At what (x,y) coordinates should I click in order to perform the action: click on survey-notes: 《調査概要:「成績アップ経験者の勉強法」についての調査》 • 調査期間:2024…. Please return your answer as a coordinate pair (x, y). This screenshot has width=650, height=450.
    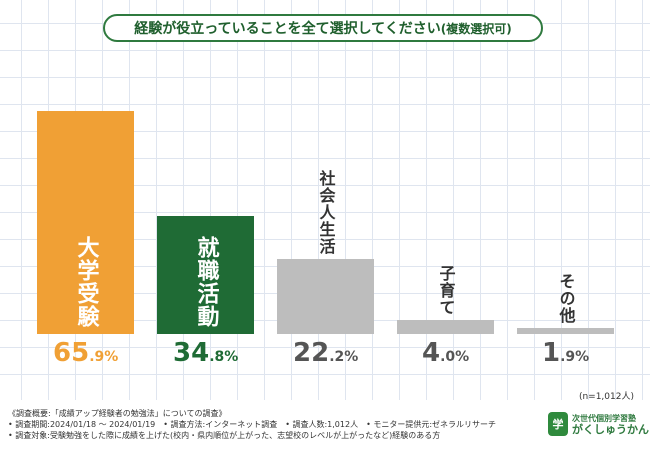
    Looking at the image, I should click on (252, 424).